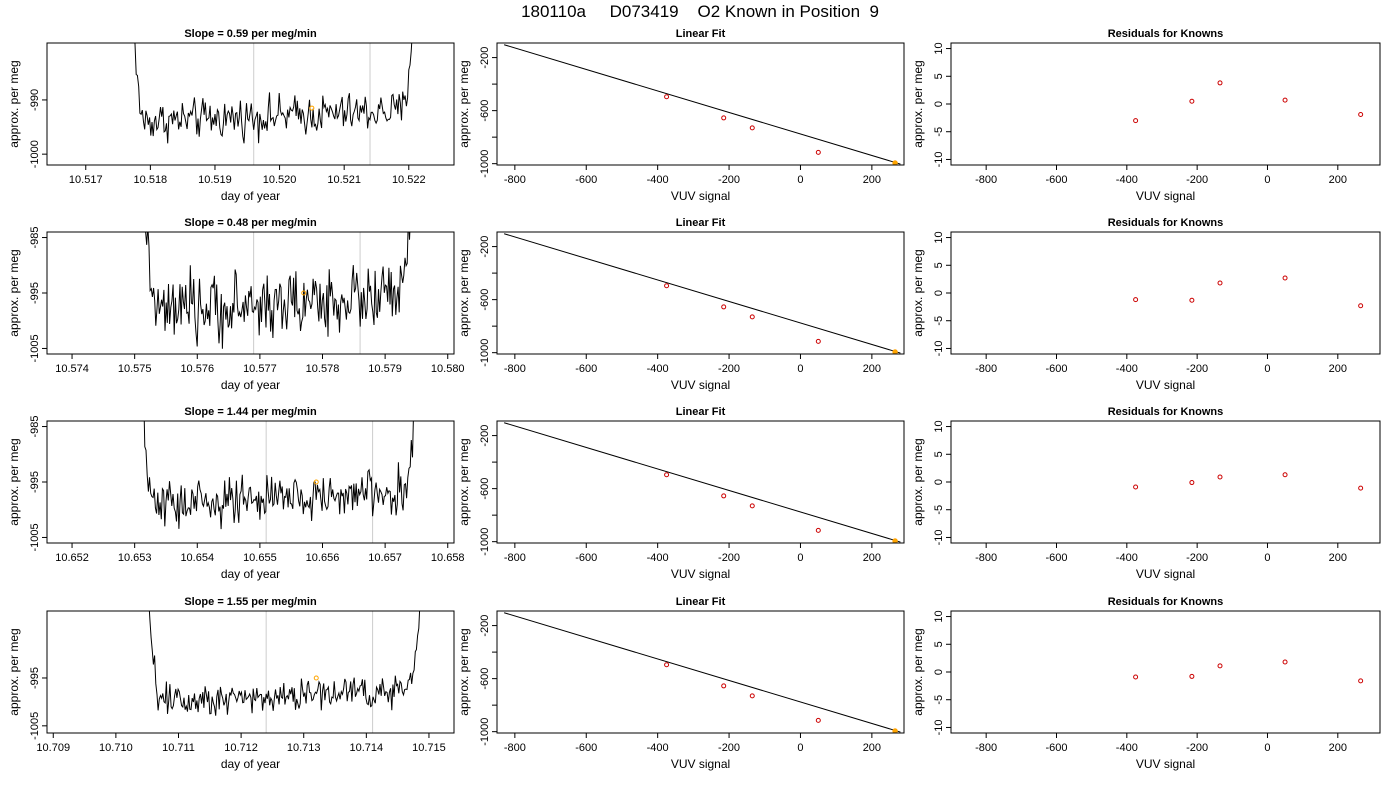 The height and width of the screenshot is (800, 1400). What do you see at coordinates (658, 748) in the screenshot?
I see `x-tick-label: -400` at bounding box center [658, 748].